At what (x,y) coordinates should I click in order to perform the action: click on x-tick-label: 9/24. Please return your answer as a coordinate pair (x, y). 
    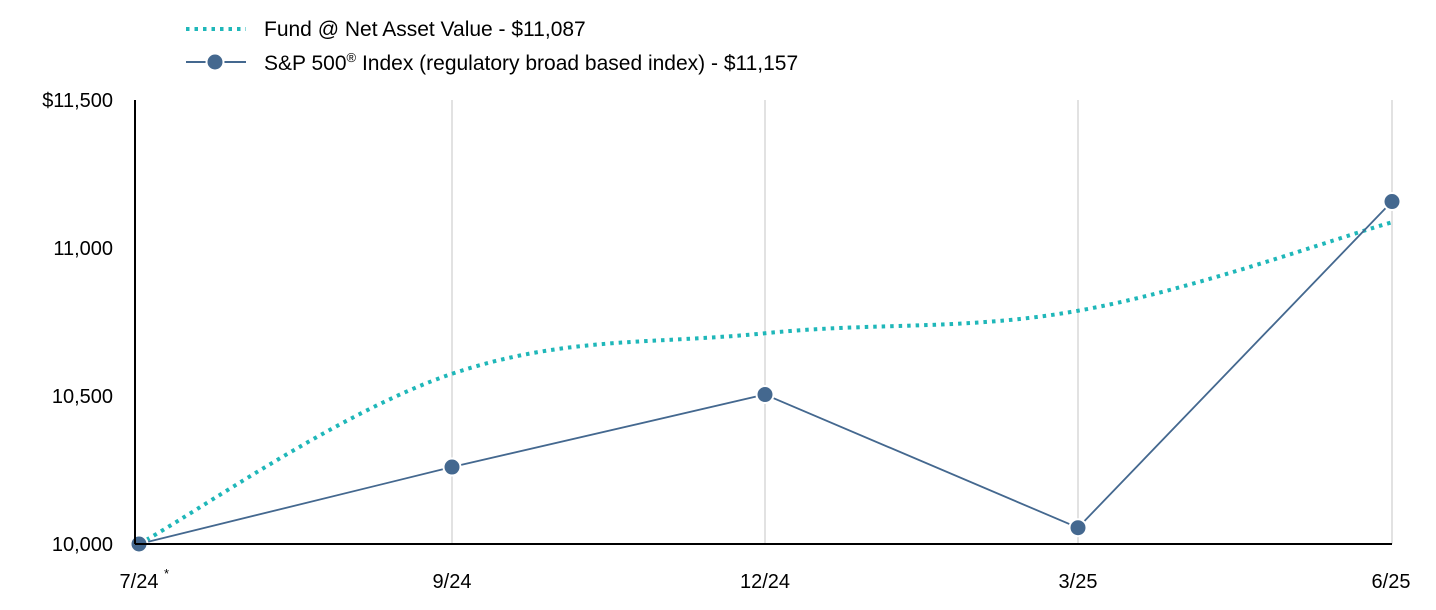
    Looking at the image, I should click on (452, 582).